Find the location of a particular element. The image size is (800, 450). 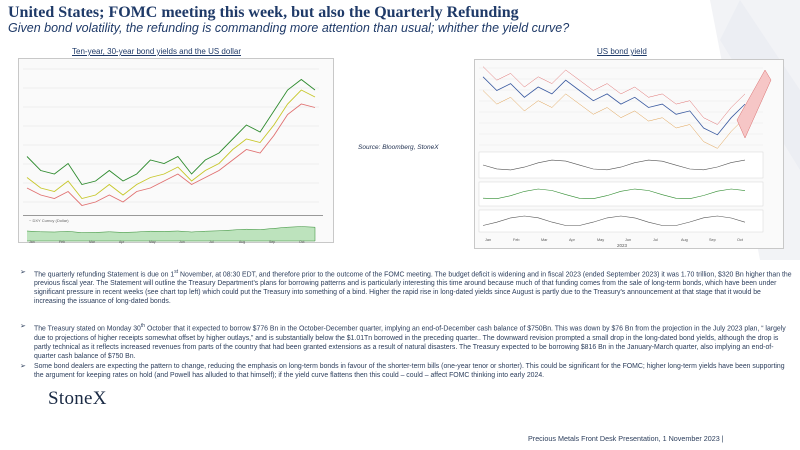

left-x-tick-label: Mar is located at coordinates (92, 242).